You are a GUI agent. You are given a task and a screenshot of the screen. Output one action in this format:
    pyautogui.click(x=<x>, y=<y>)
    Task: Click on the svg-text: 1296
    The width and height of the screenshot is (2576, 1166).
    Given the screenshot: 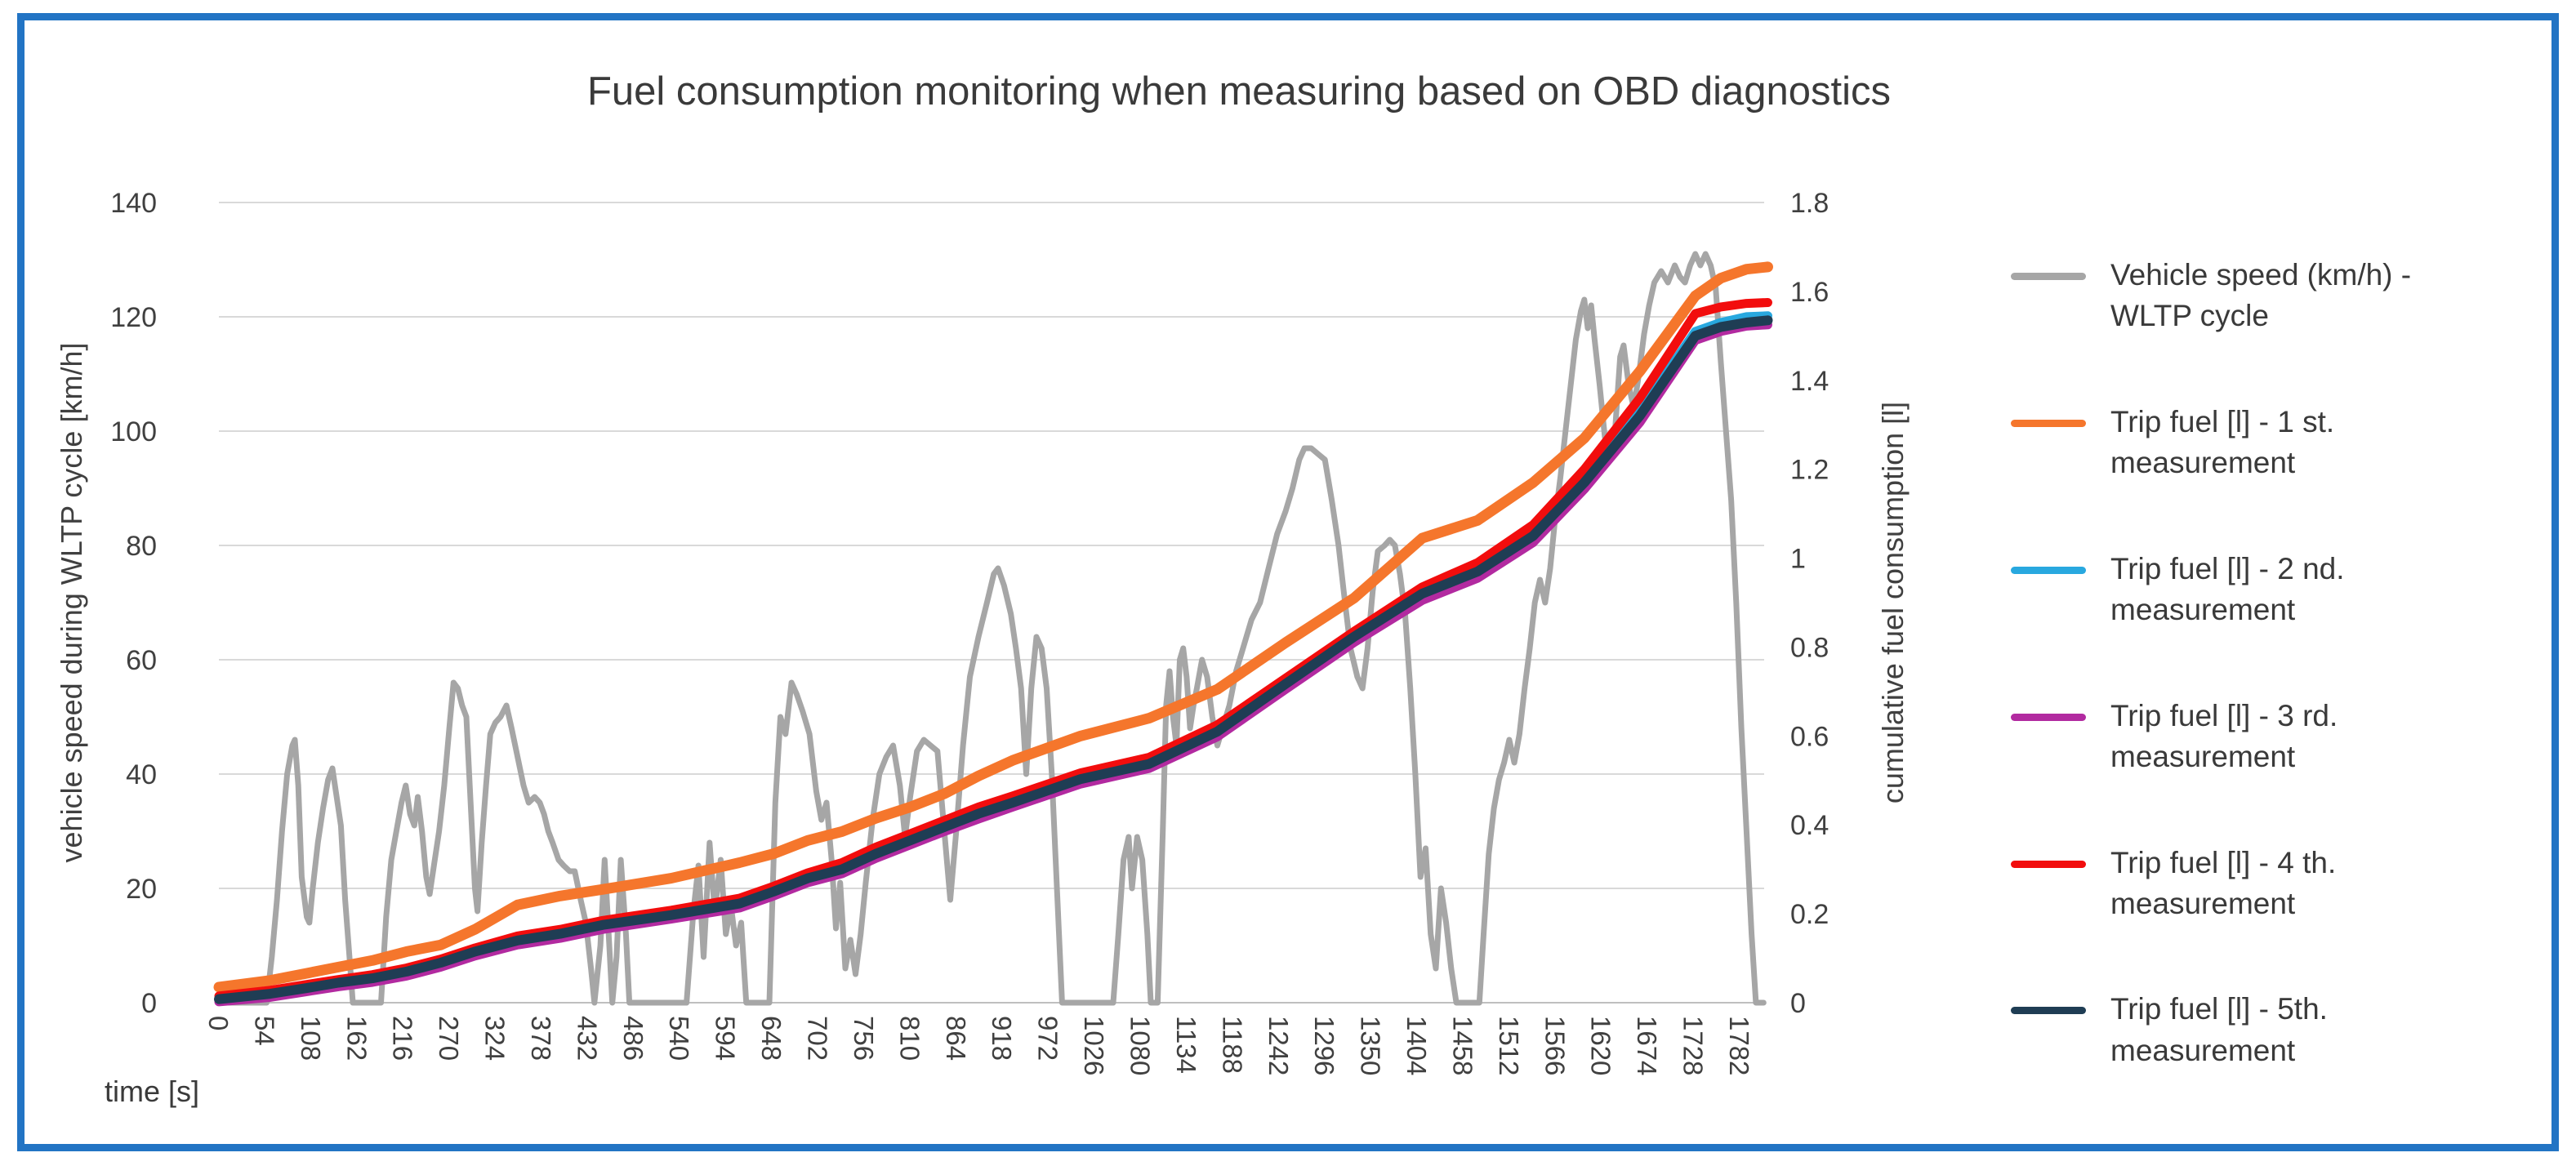 What is the action you would take?
    pyautogui.click(x=1324, y=1045)
    